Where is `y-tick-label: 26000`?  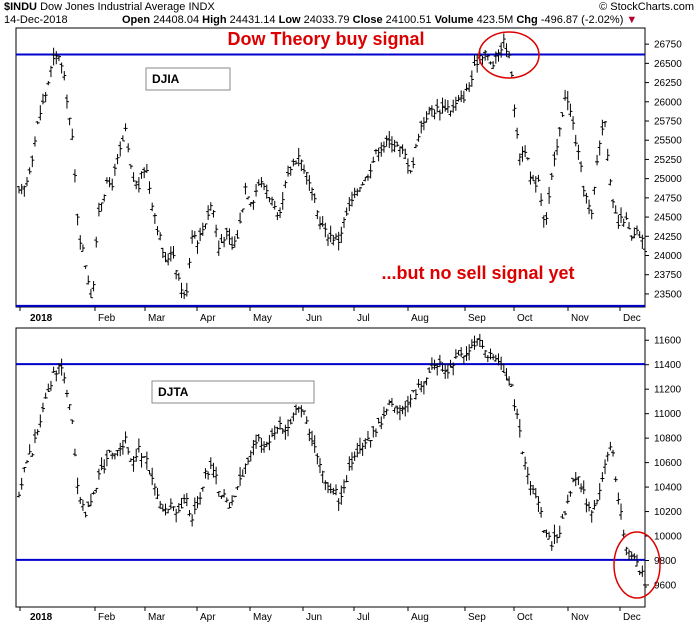
y-tick-label: 26000 is located at coordinates (668, 102).